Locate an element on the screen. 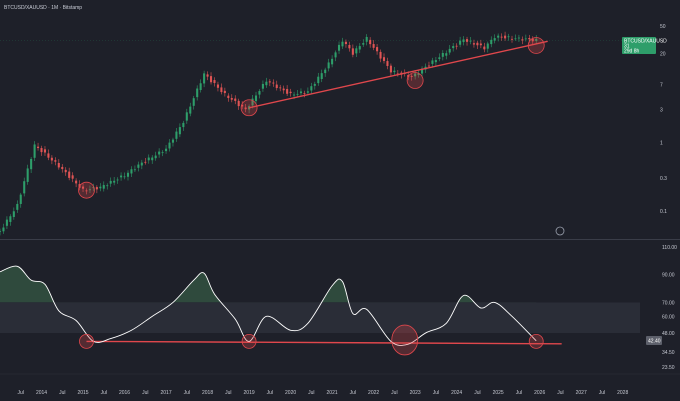  rsi-axis-tick: 110.00 is located at coordinates (669, 248).